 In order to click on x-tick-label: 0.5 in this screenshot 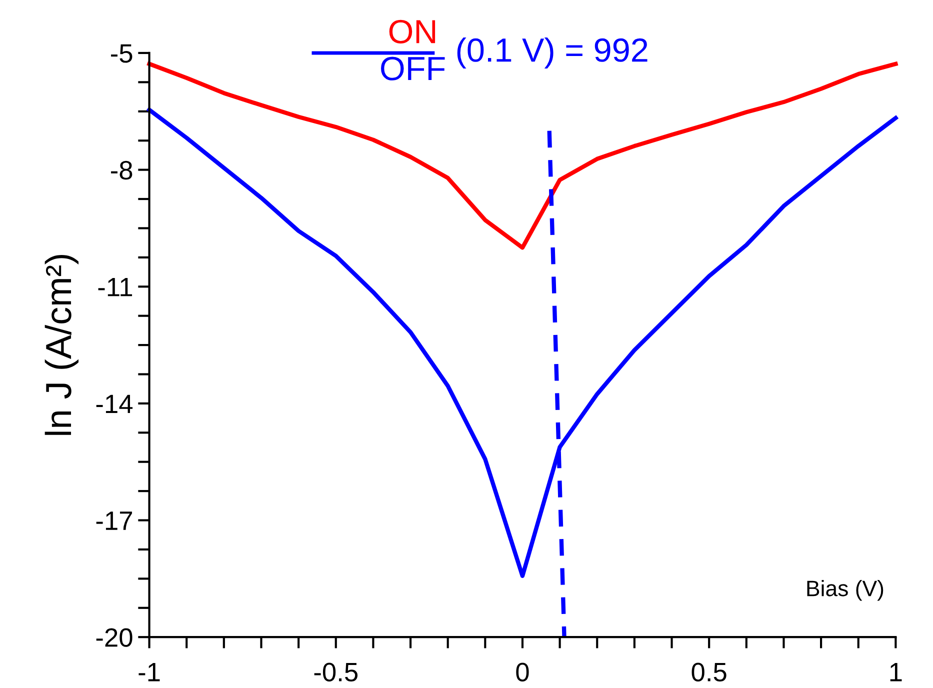, I will do `click(709, 672)`.